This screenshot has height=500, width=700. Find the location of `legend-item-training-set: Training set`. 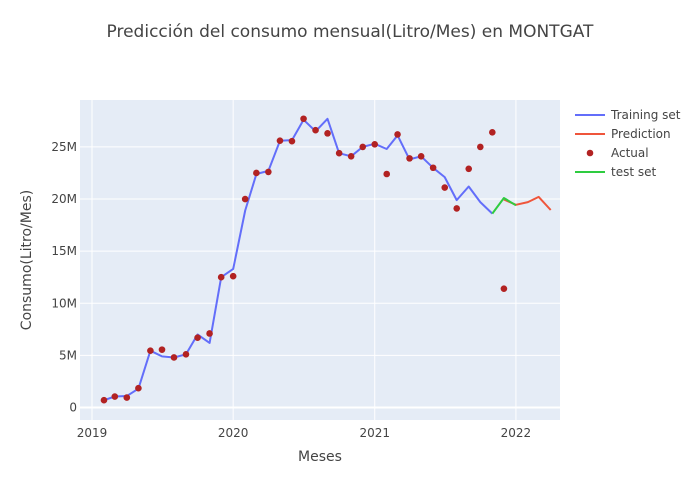

legend-item-training-set: Training set is located at coordinates (628, 115).